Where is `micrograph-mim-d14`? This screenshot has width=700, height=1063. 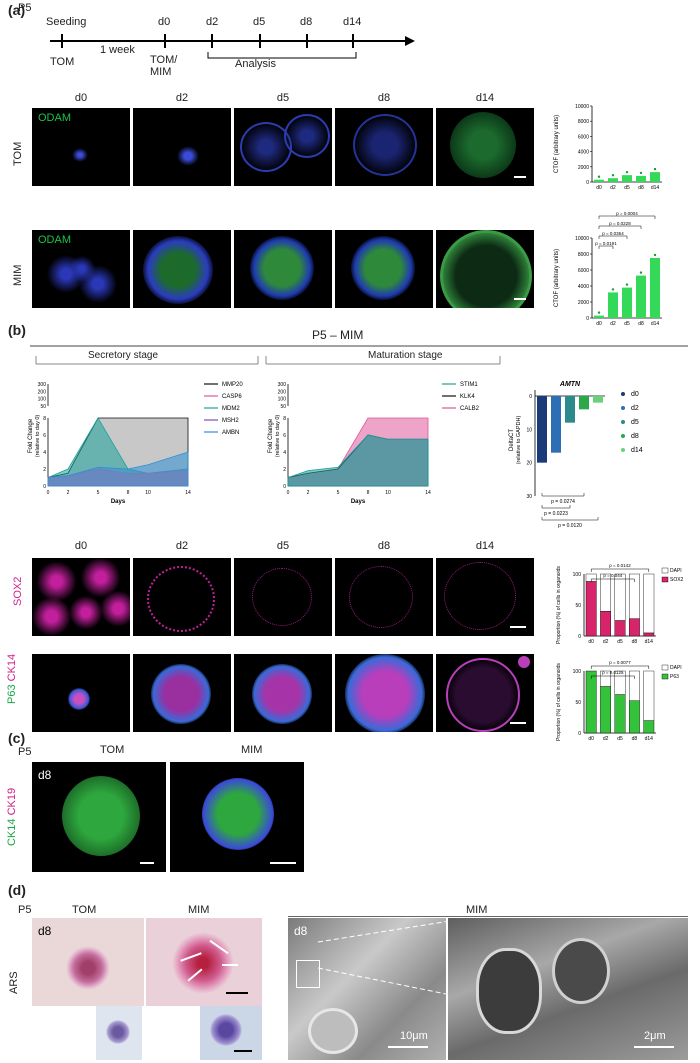
micrograph-mim-d14 is located at coordinates (485, 269).